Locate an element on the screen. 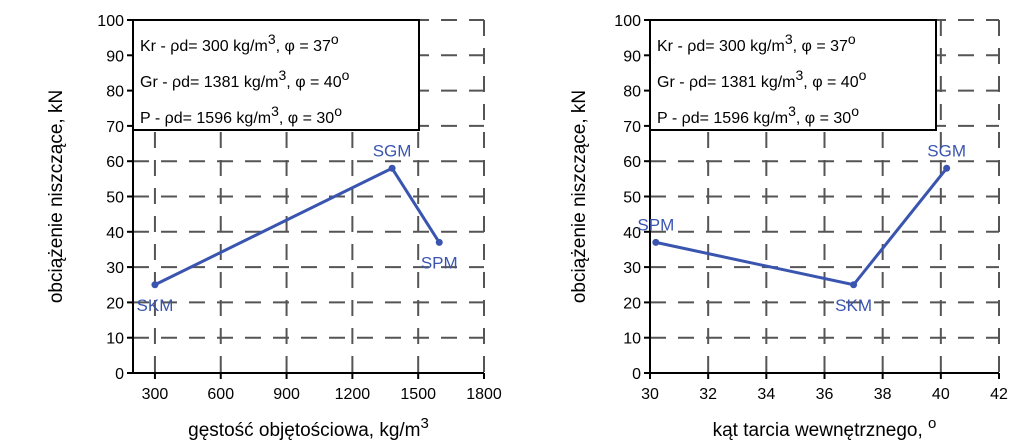 The width and height of the screenshot is (1024, 444). x-tick-label-6: 42 is located at coordinates (999, 394).